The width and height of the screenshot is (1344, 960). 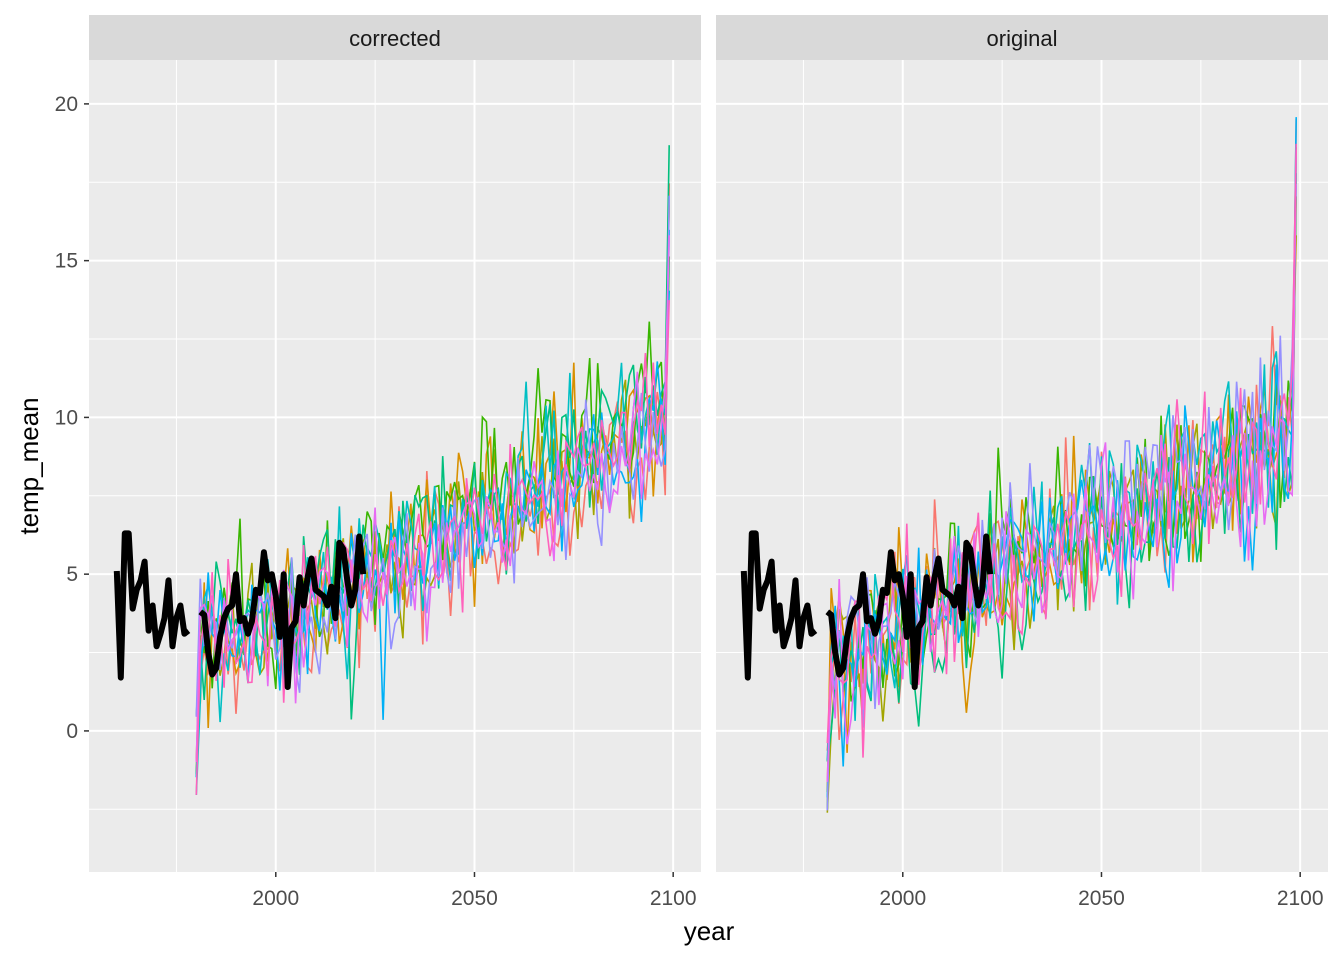 What do you see at coordinates (29, 465) in the screenshot?
I see `y-axis-title: temp_mean` at bounding box center [29, 465].